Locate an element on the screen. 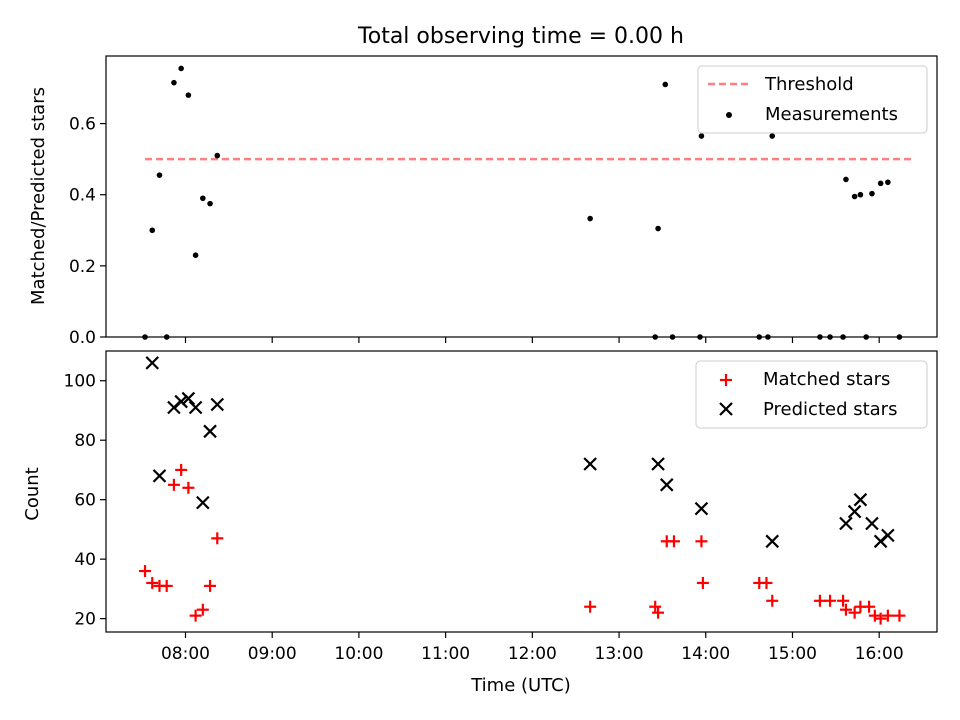 Image resolution: width=960 pixels, height=720 pixels. y-tick-label: 0.4 is located at coordinates (82, 196).